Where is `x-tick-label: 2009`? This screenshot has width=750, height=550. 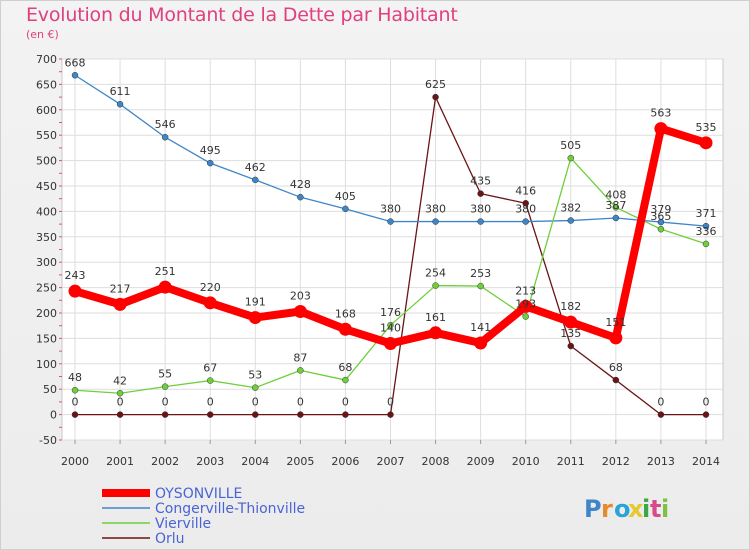
x-tick-label: 2009 is located at coordinates (481, 461).